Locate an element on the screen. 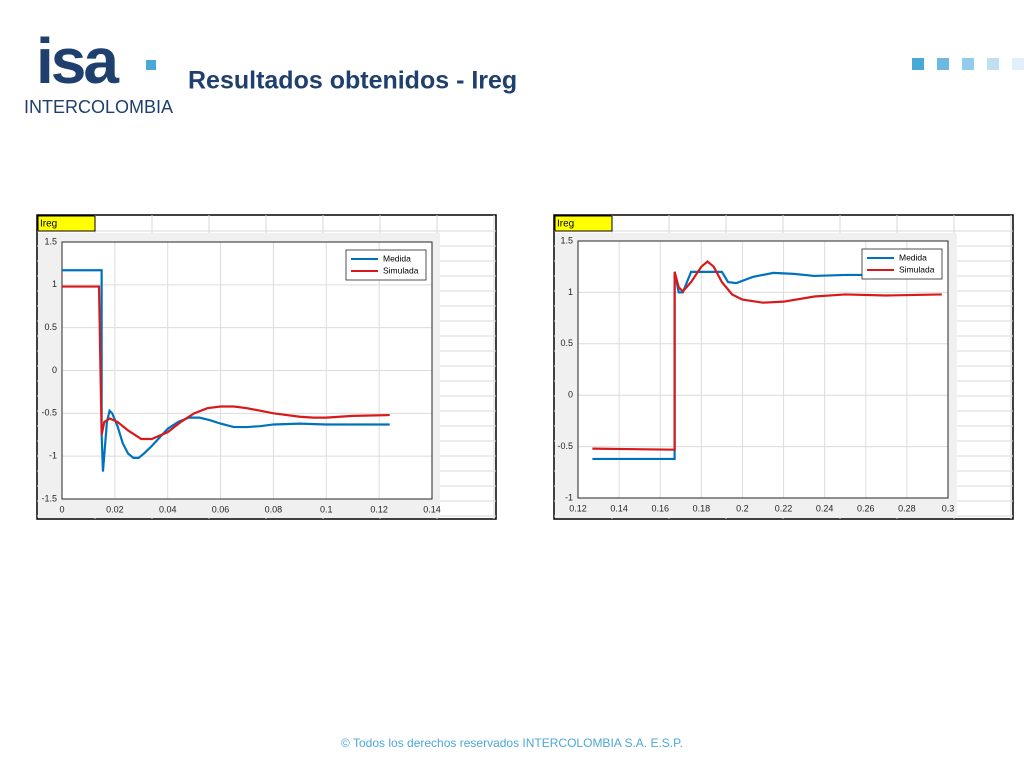 The width and height of the screenshot is (1024, 768). x-tick-label: 0.08 is located at coordinates (274, 509).